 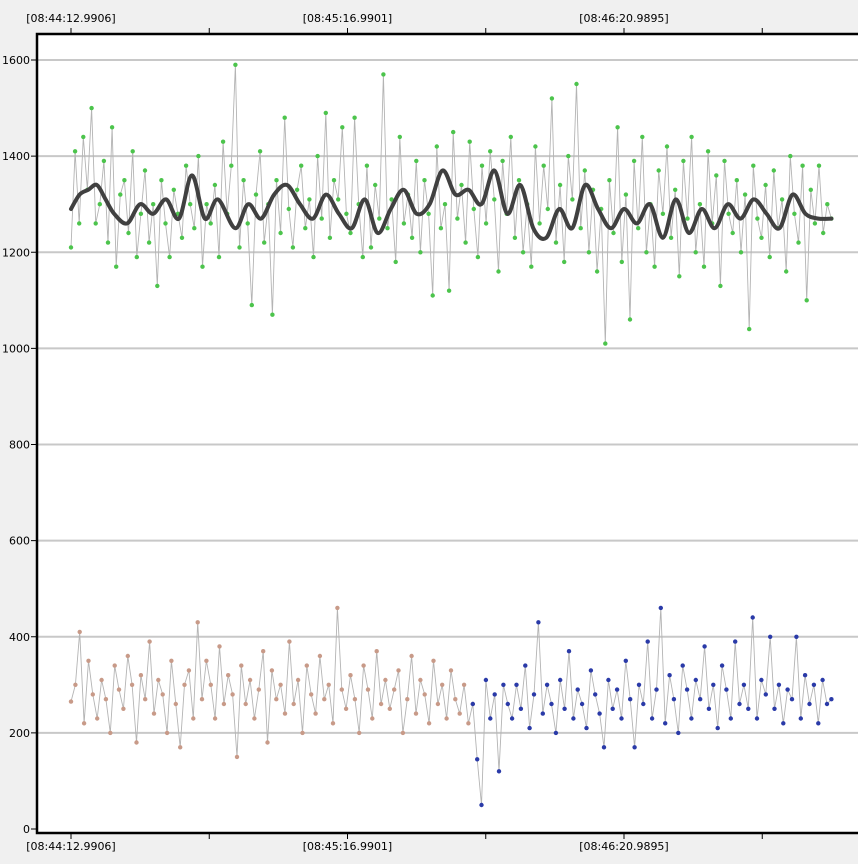 I want to click on y-tick-label-1000: 1000, so click(x=16, y=348).